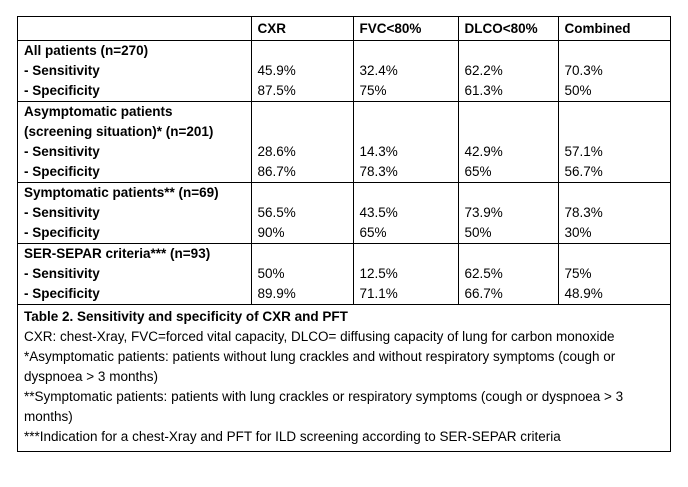  What do you see at coordinates (507, 152) in the screenshot?
I see `value-cell: 42.9%` at bounding box center [507, 152].